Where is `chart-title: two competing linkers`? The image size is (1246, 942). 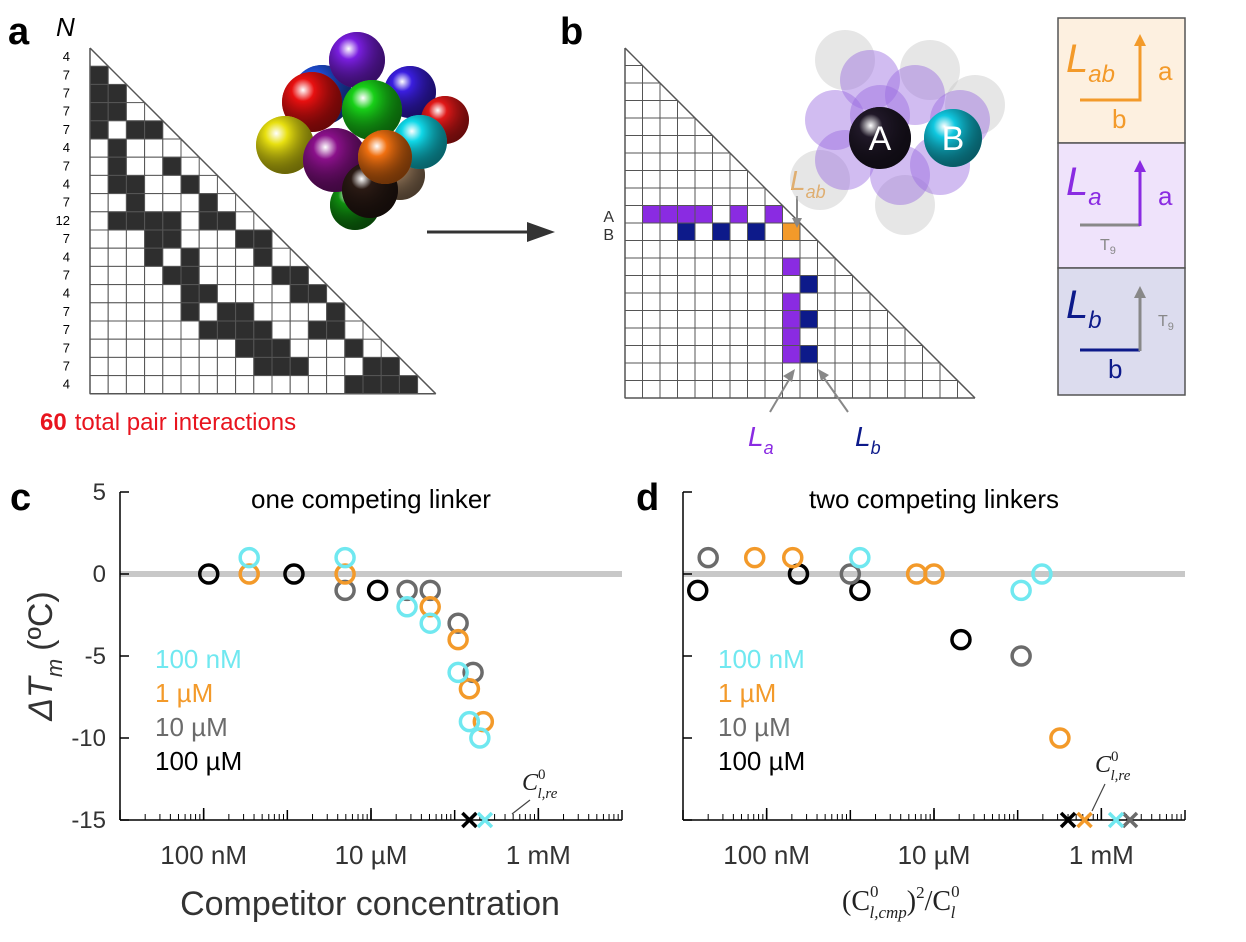 chart-title: two competing linkers is located at coordinates (934, 499).